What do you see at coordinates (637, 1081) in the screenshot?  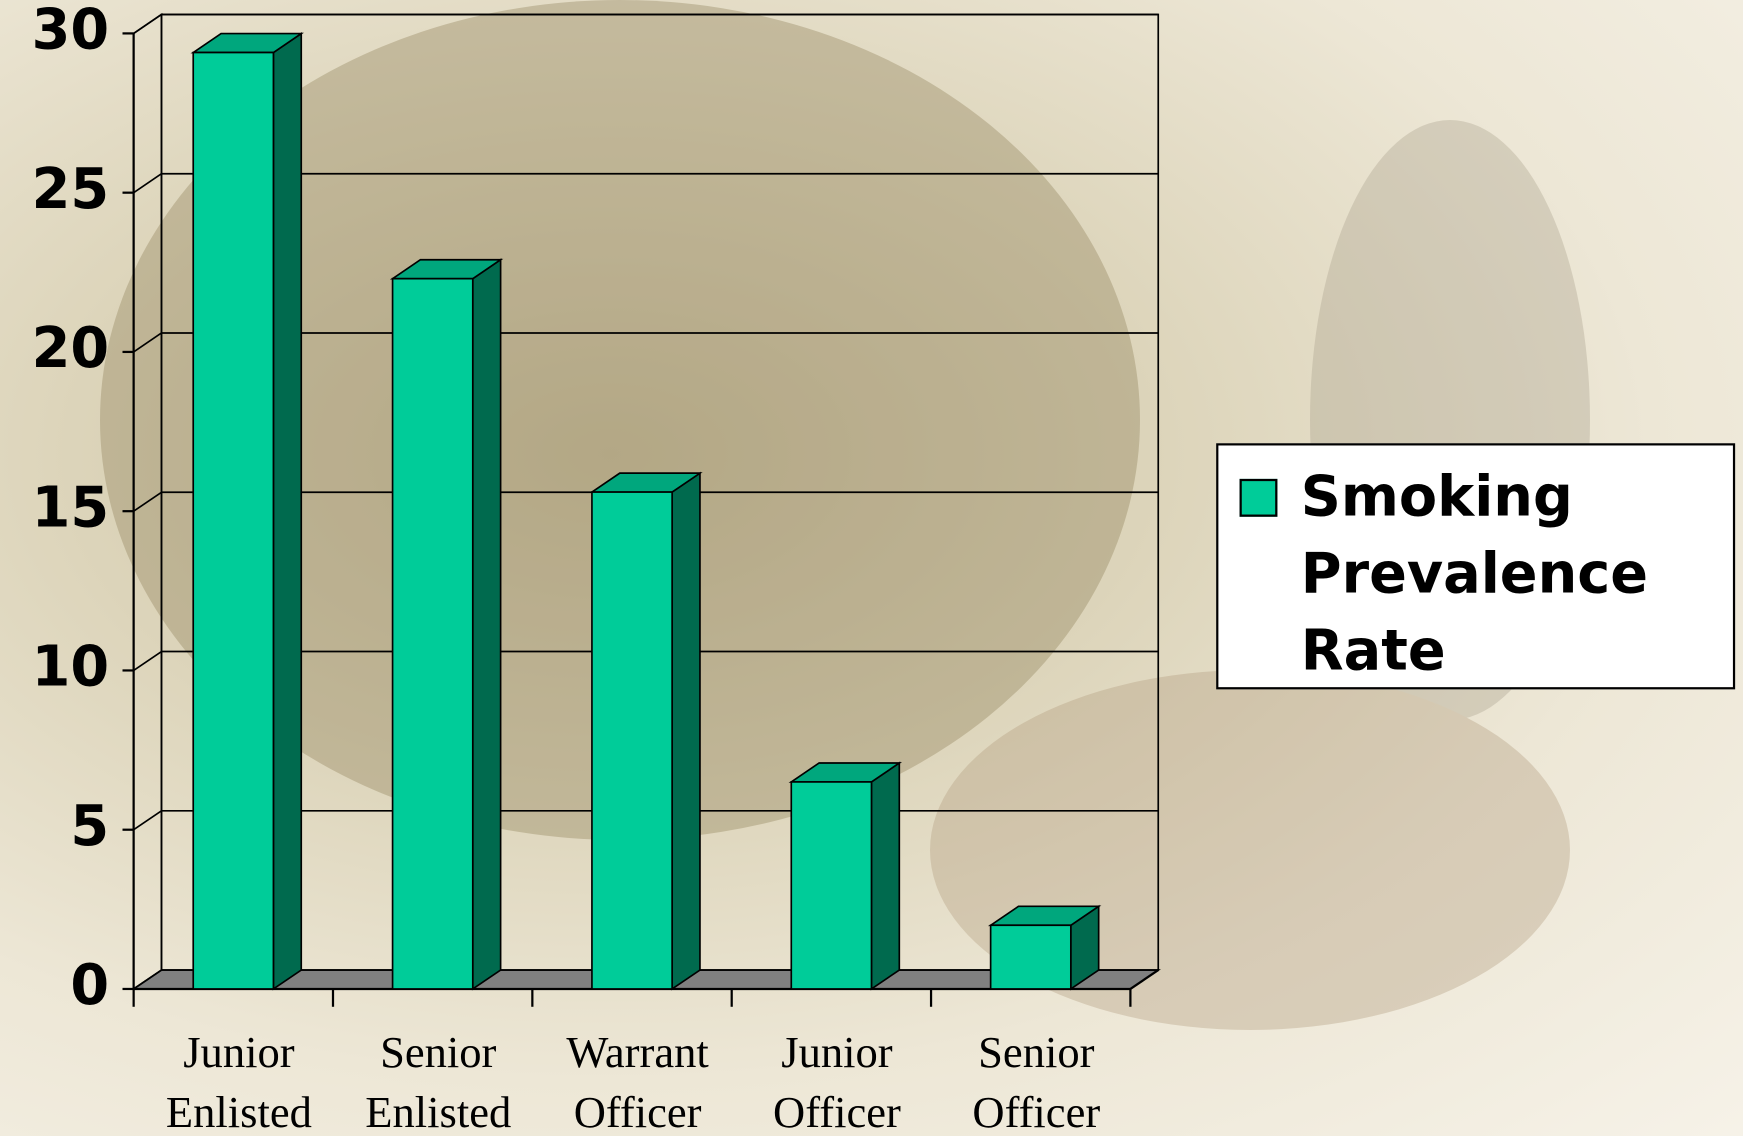 I see `x-tick-label: Warrant Officer` at bounding box center [637, 1081].